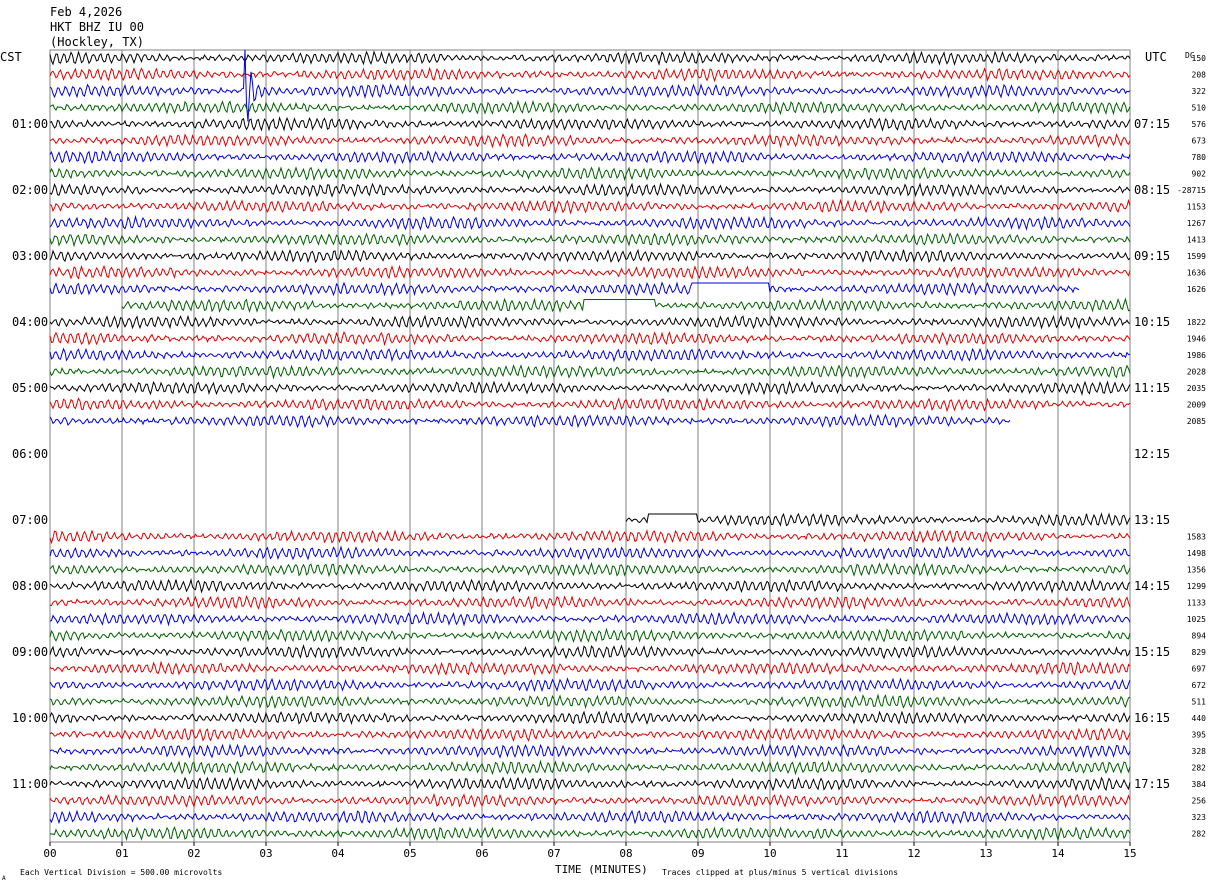 The width and height of the screenshot is (1210, 886). What do you see at coordinates (1196, 603) in the screenshot?
I see `dc-offset-label: 1133` at bounding box center [1196, 603].